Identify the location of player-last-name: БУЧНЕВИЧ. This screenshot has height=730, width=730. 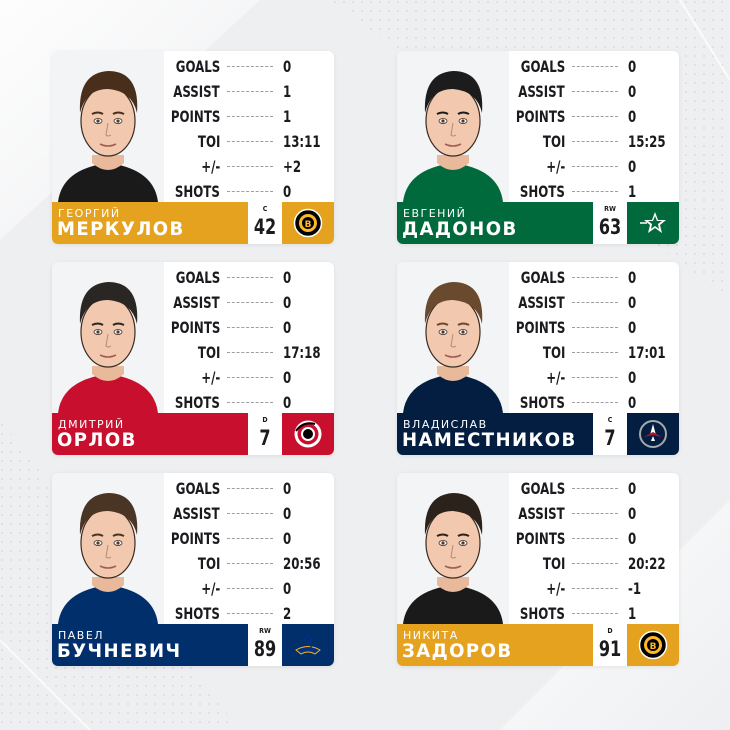
(119, 651).